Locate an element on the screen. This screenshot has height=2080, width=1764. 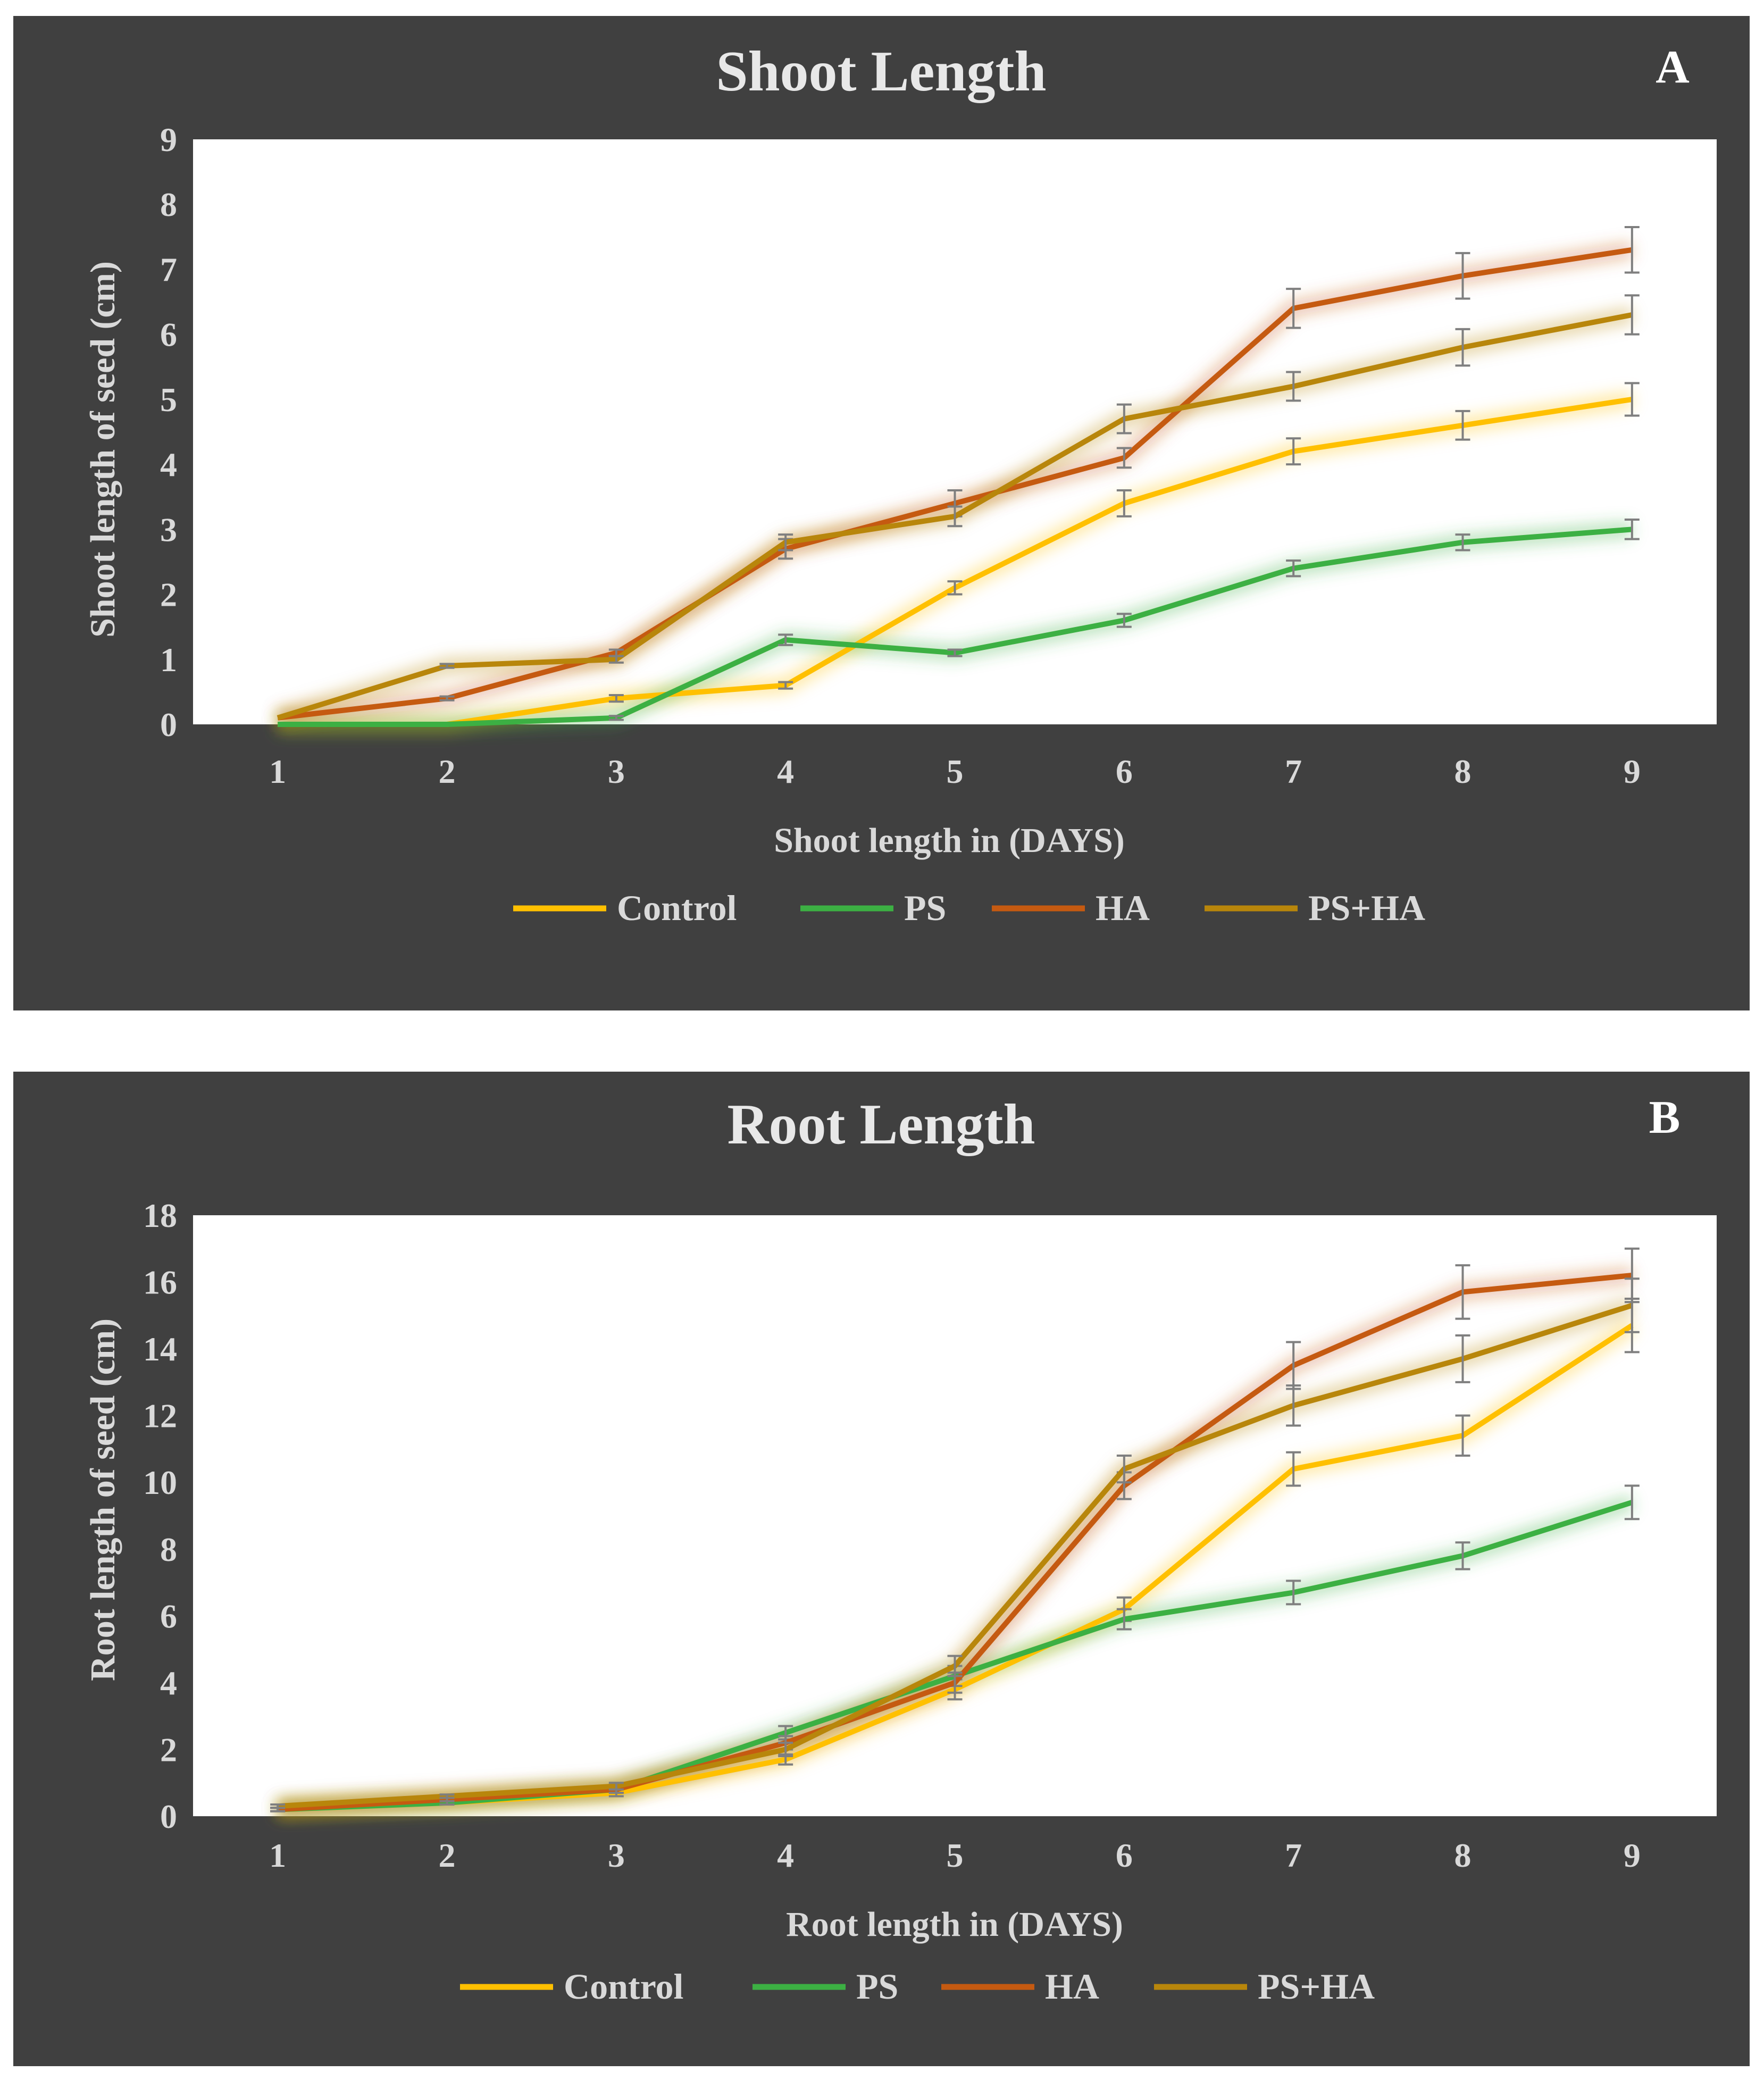
x-tick-label: 4 is located at coordinates (786, 1855).